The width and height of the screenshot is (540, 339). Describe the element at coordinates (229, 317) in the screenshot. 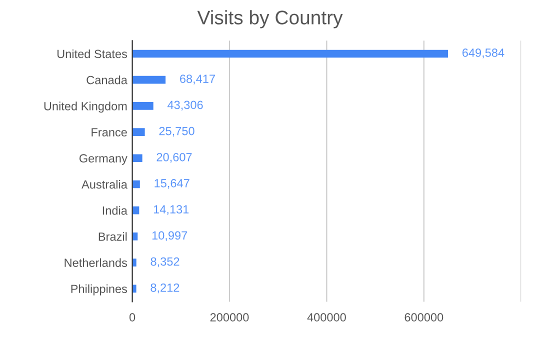

I see `x-tick-label: 200000` at that location.